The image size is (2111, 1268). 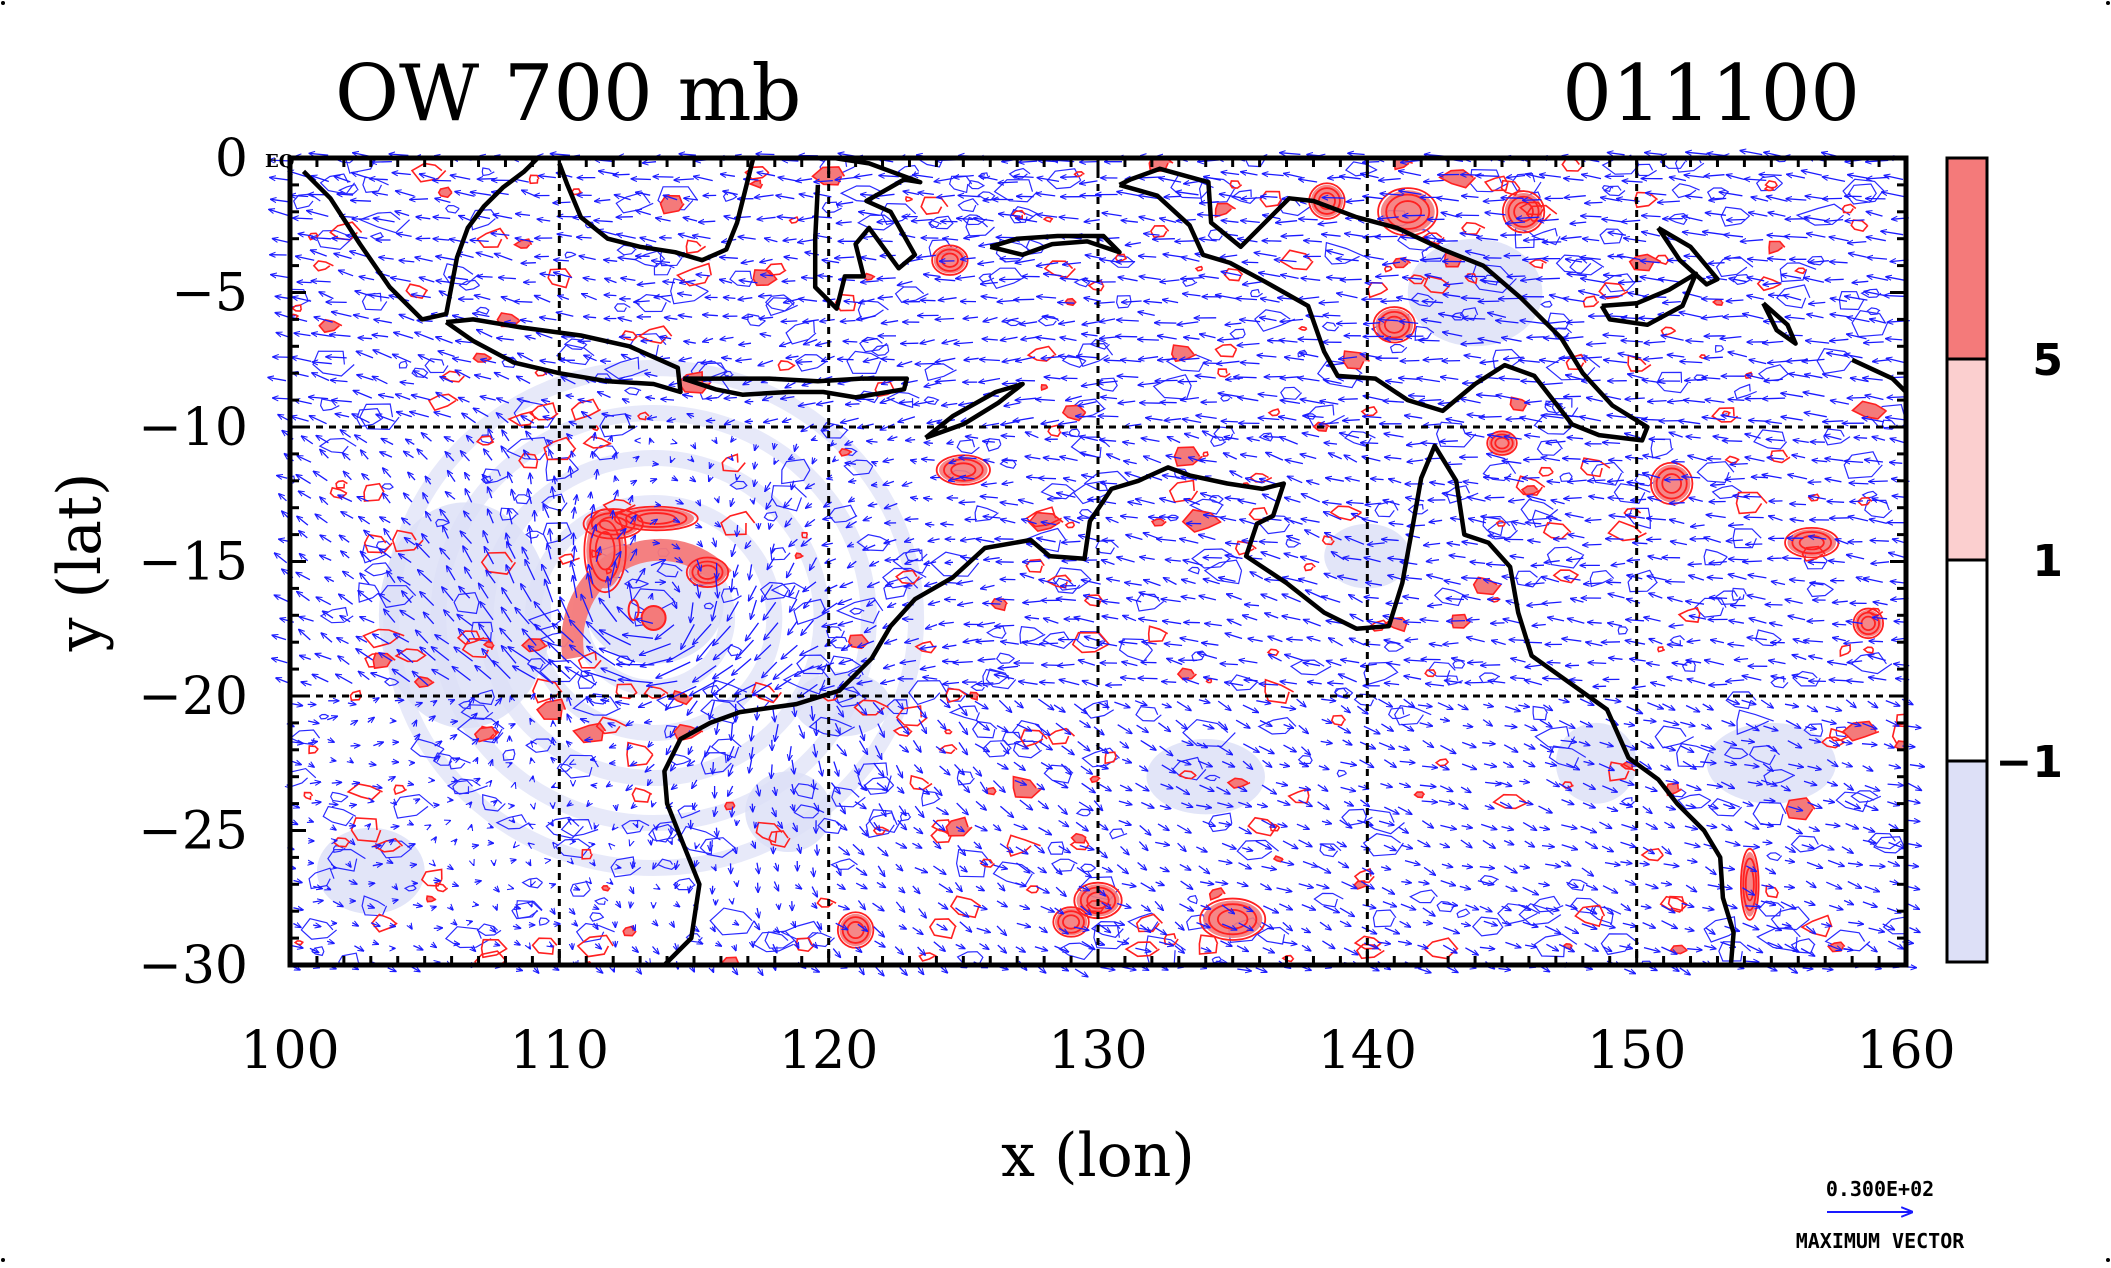 What do you see at coordinates (289, 1051) in the screenshot?
I see `x-tick-label: 100` at bounding box center [289, 1051].